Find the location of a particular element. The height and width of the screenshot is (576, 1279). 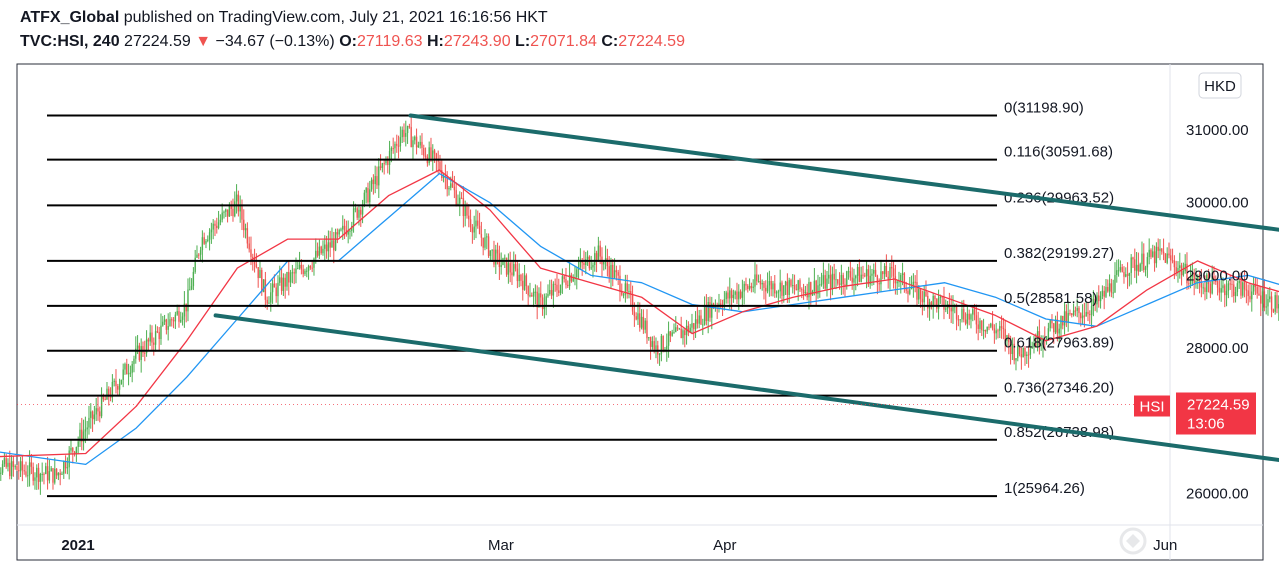

y-axis-tick-label: 26000.00 is located at coordinates (1217, 494).